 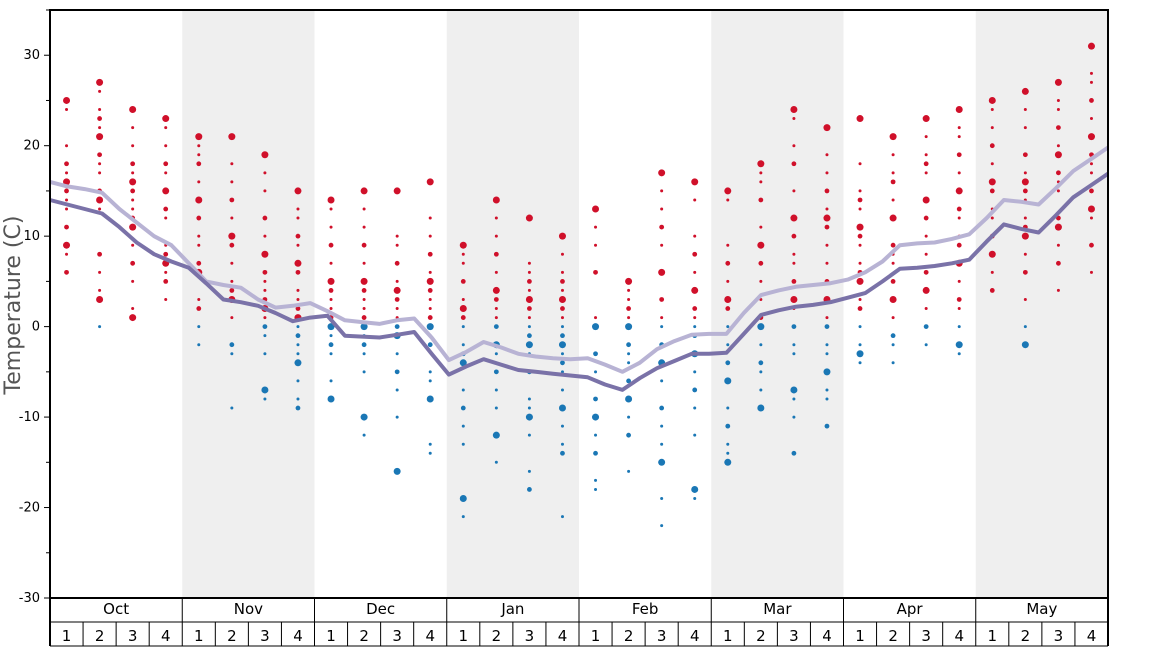 What do you see at coordinates (36, 327) in the screenshot?
I see `y-tick-label: 0` at bounding box center [36, 327].